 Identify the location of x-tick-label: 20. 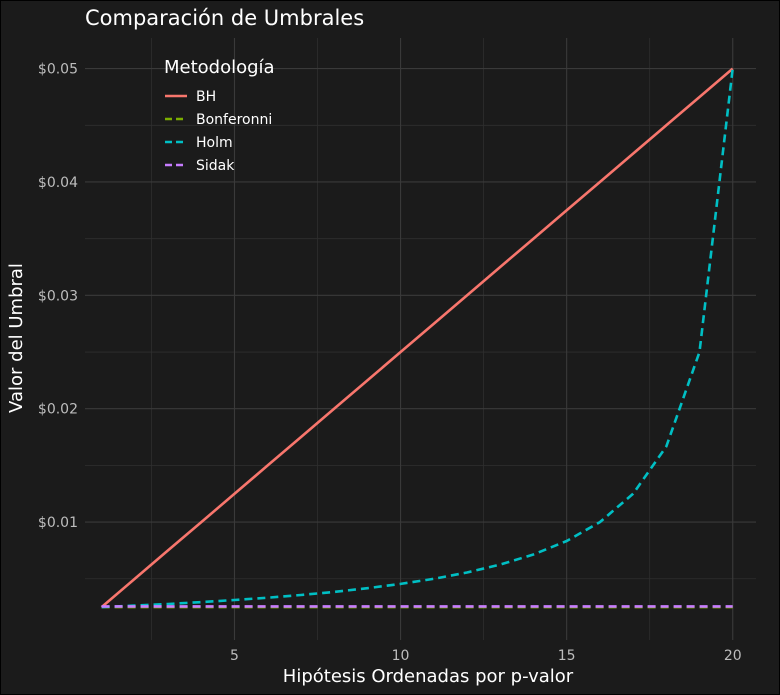
(733, 656).